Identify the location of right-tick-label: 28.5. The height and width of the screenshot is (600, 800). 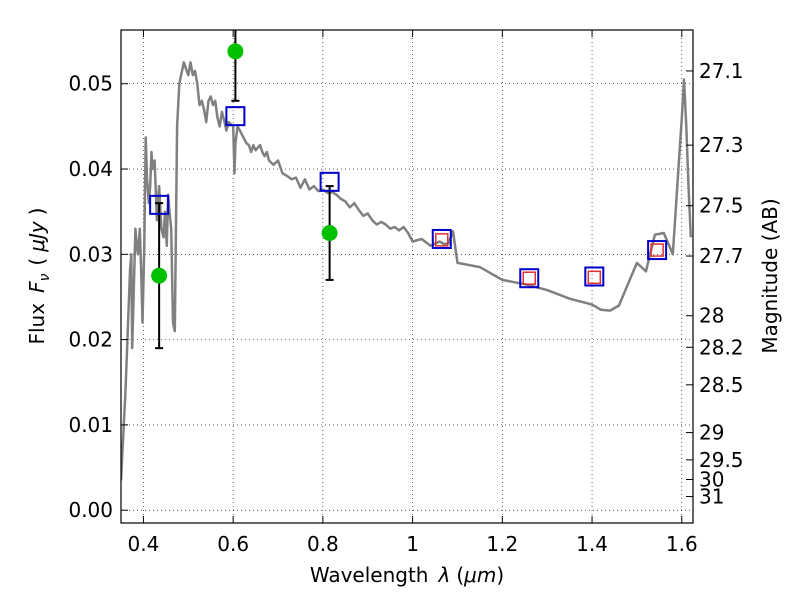
(721, 385).